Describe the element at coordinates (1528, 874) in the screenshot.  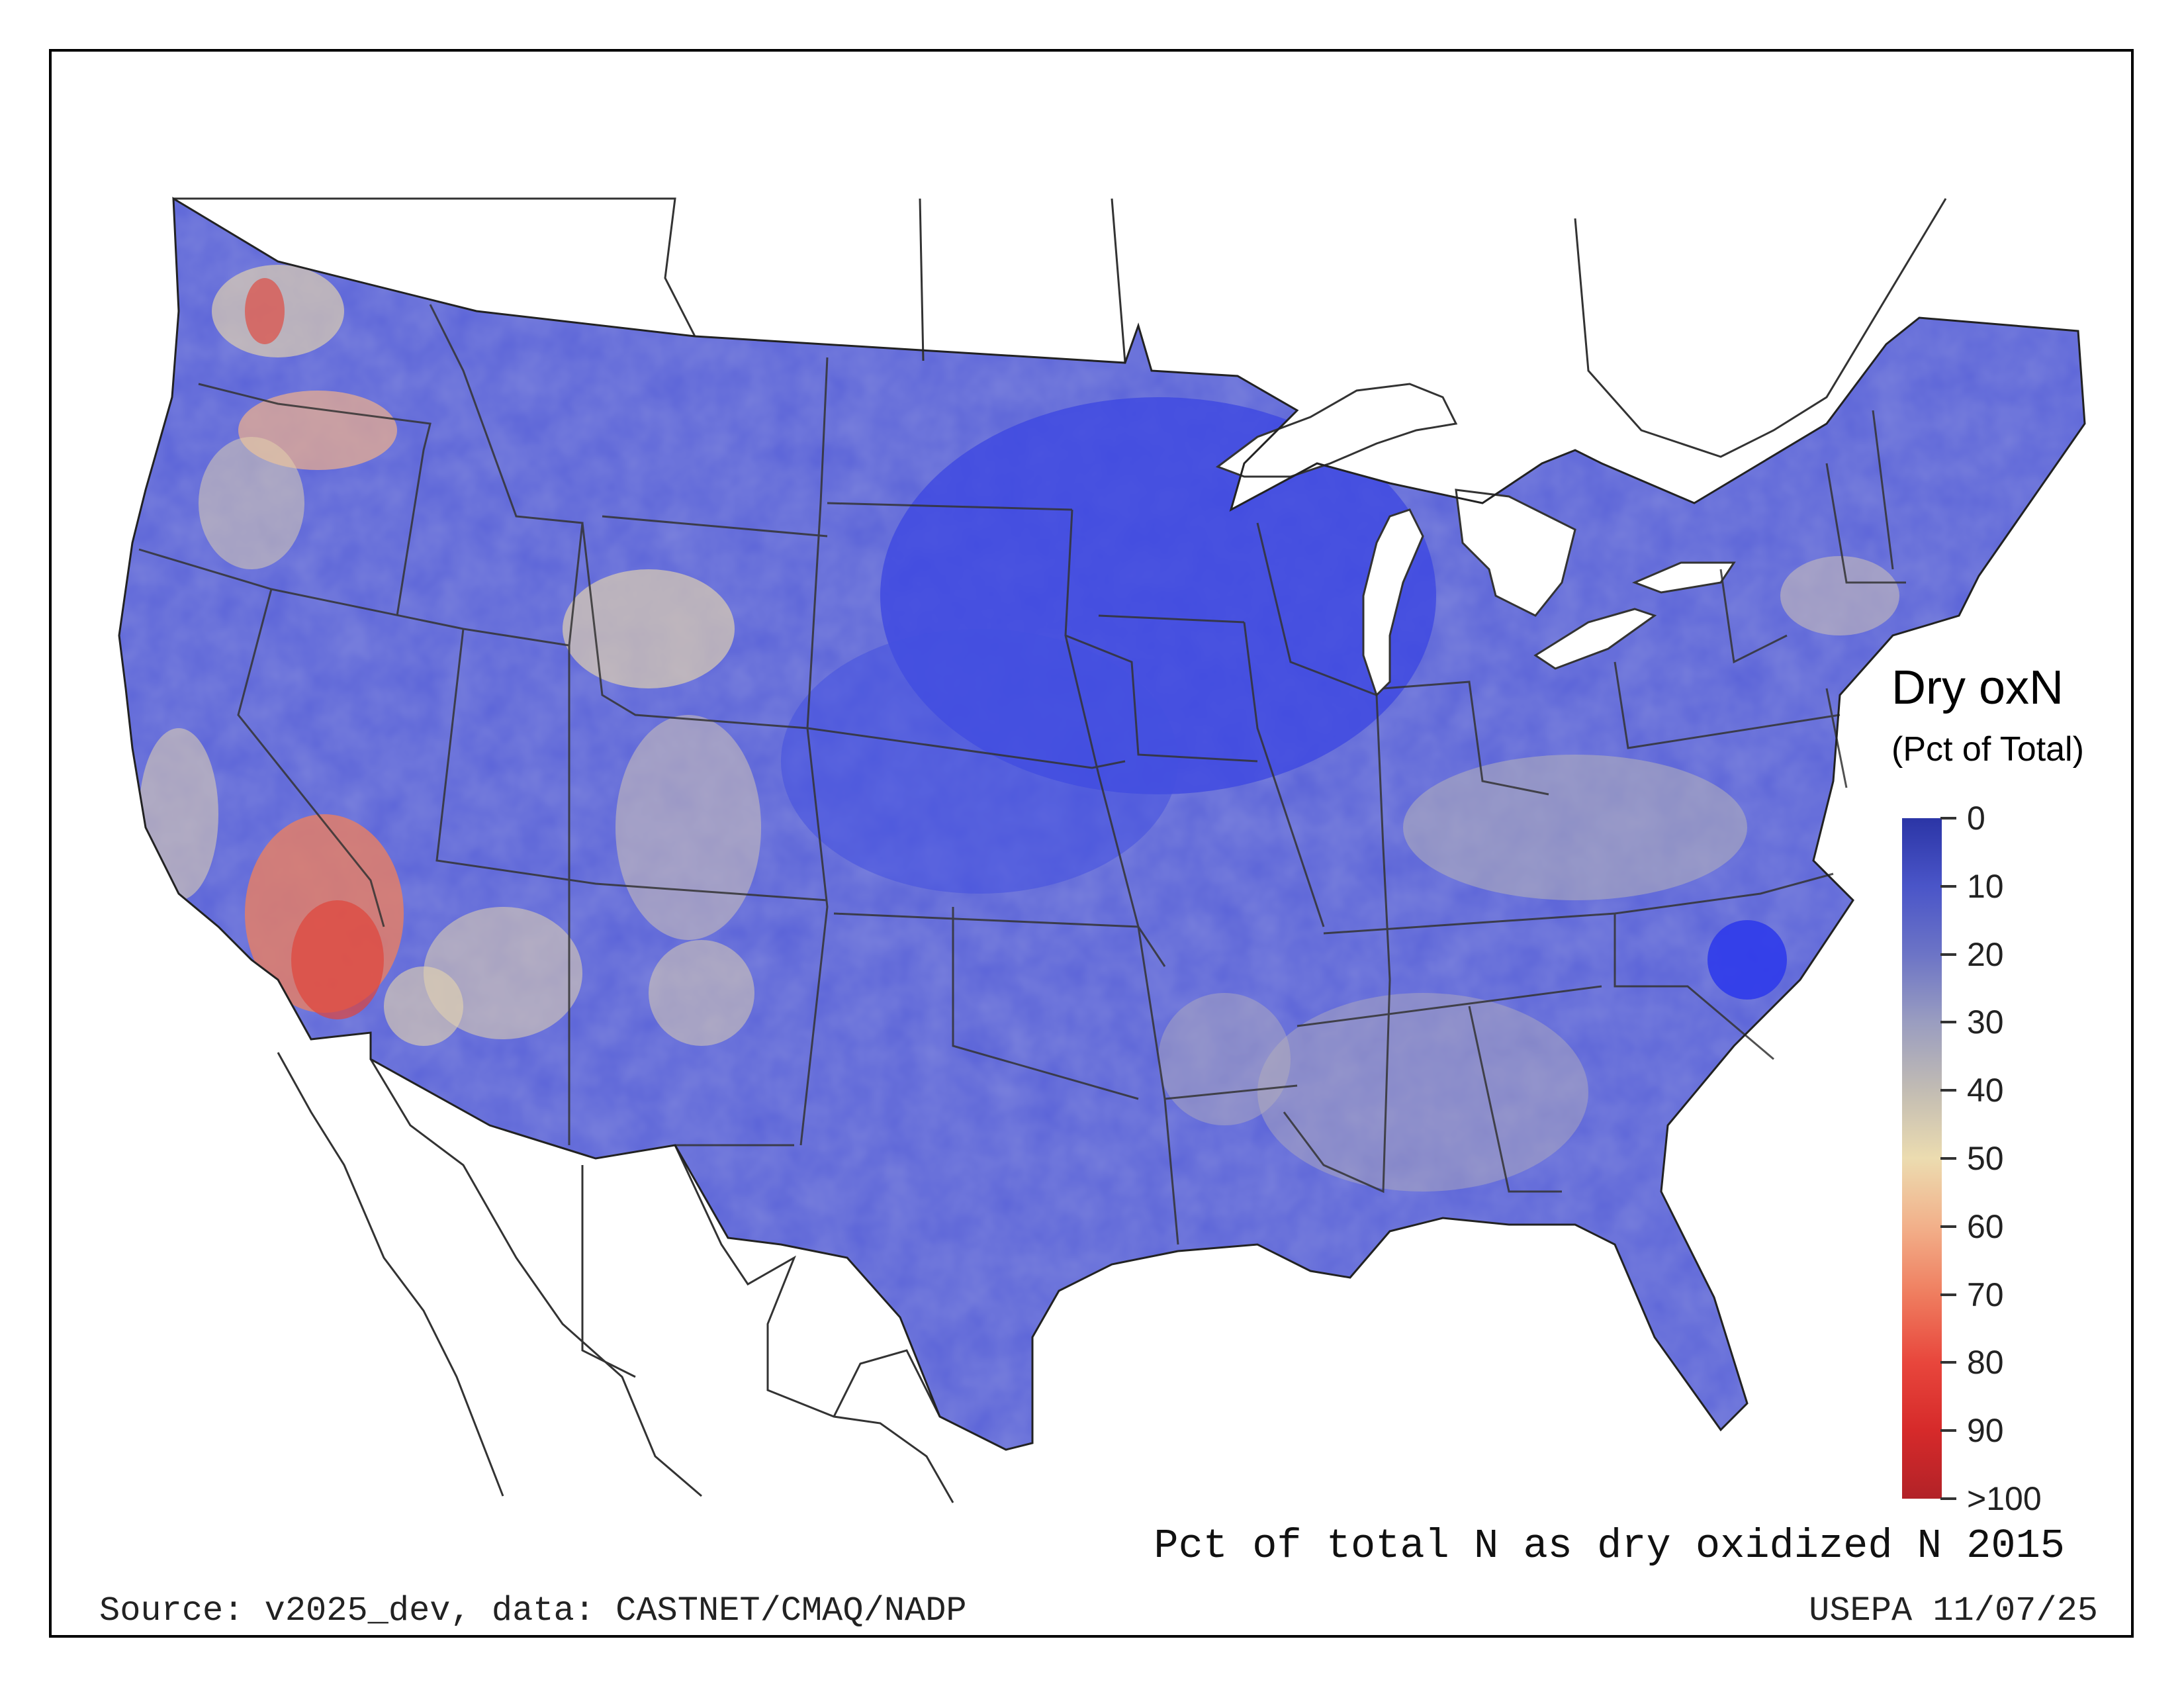
I see `east-gray-region` at that location.